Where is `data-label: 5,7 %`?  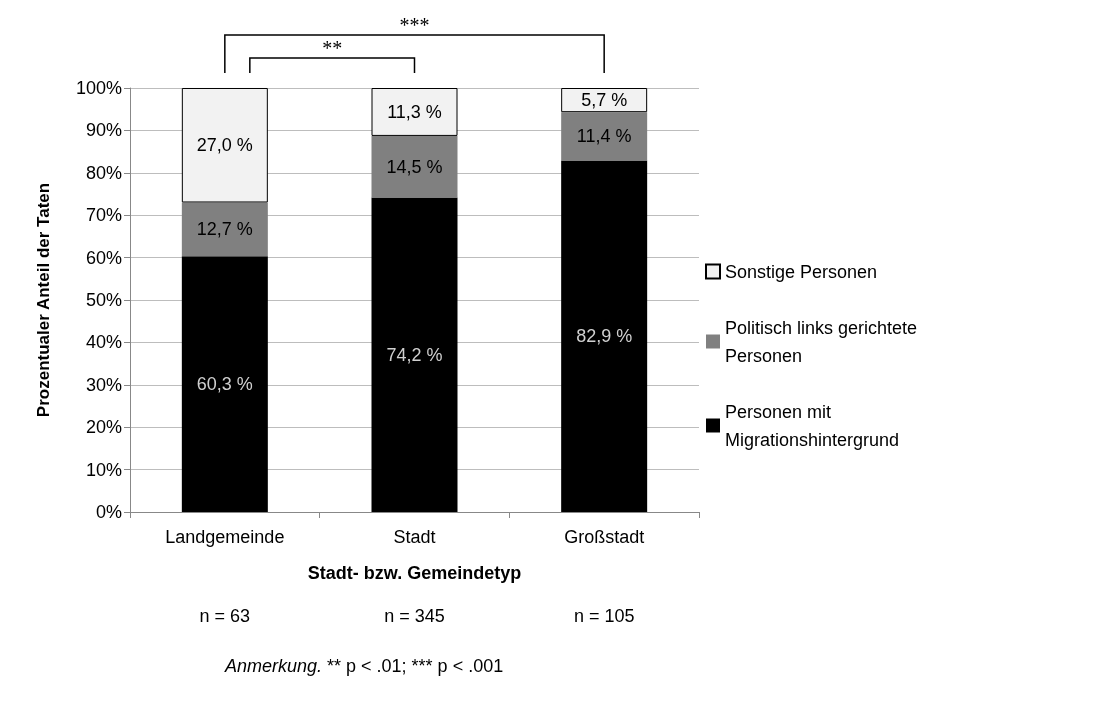 data-label: 5,7 % is located at coordinates (604, 100).